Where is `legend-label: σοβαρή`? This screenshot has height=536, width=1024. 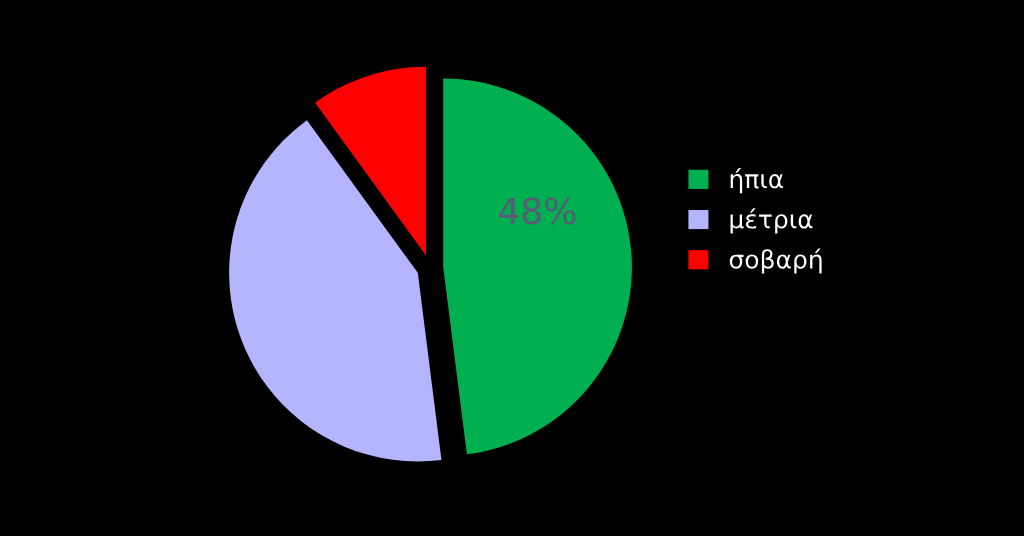
legend-label: σοβαρή is located at coordinates (775, 261).